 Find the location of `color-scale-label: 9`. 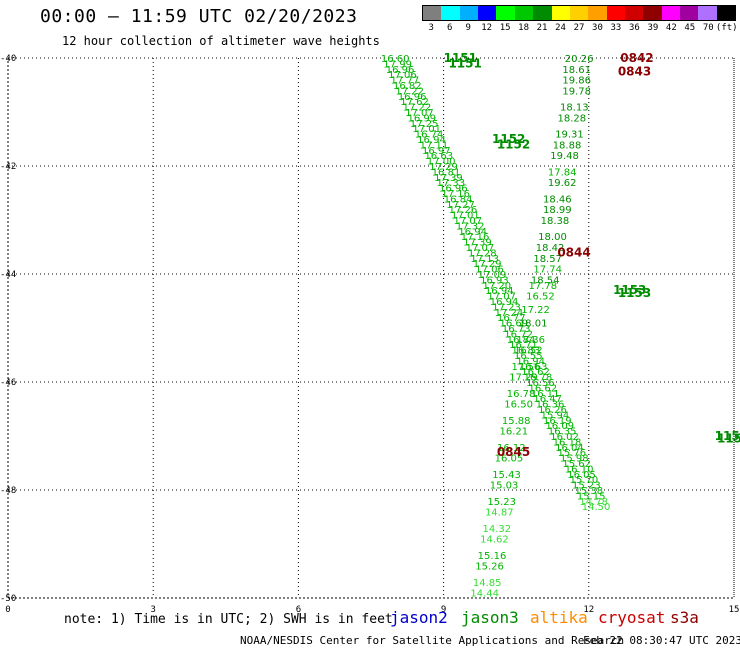

color-scale-label: 9 is located at coordinates (468, 28).